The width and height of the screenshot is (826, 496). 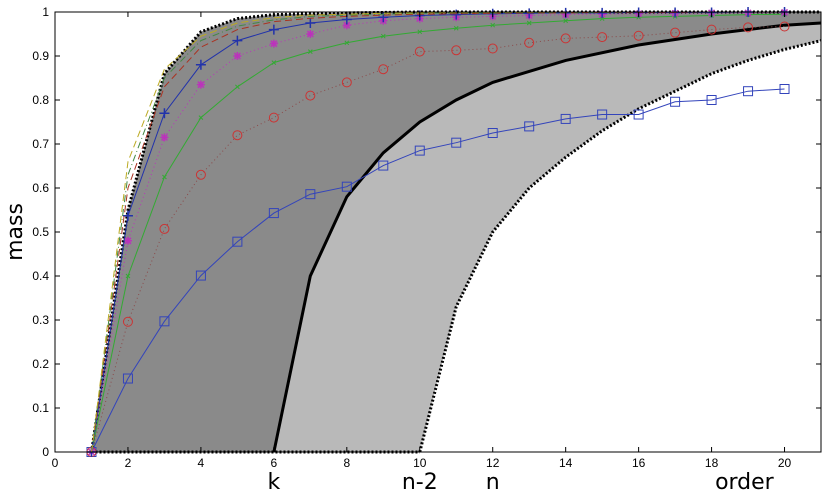 I want to click on x-tick-label: 20, so click(x=785, y=463).